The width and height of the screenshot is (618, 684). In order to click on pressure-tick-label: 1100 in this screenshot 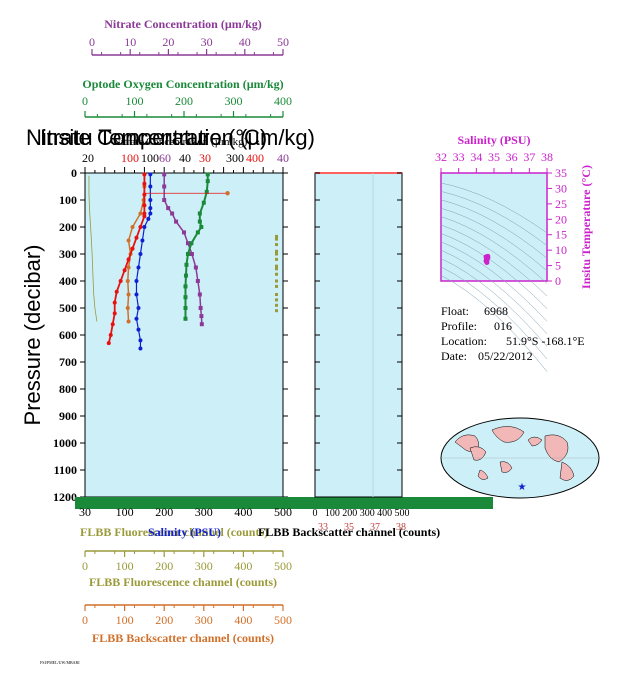, I will do `click(65, 470)`.